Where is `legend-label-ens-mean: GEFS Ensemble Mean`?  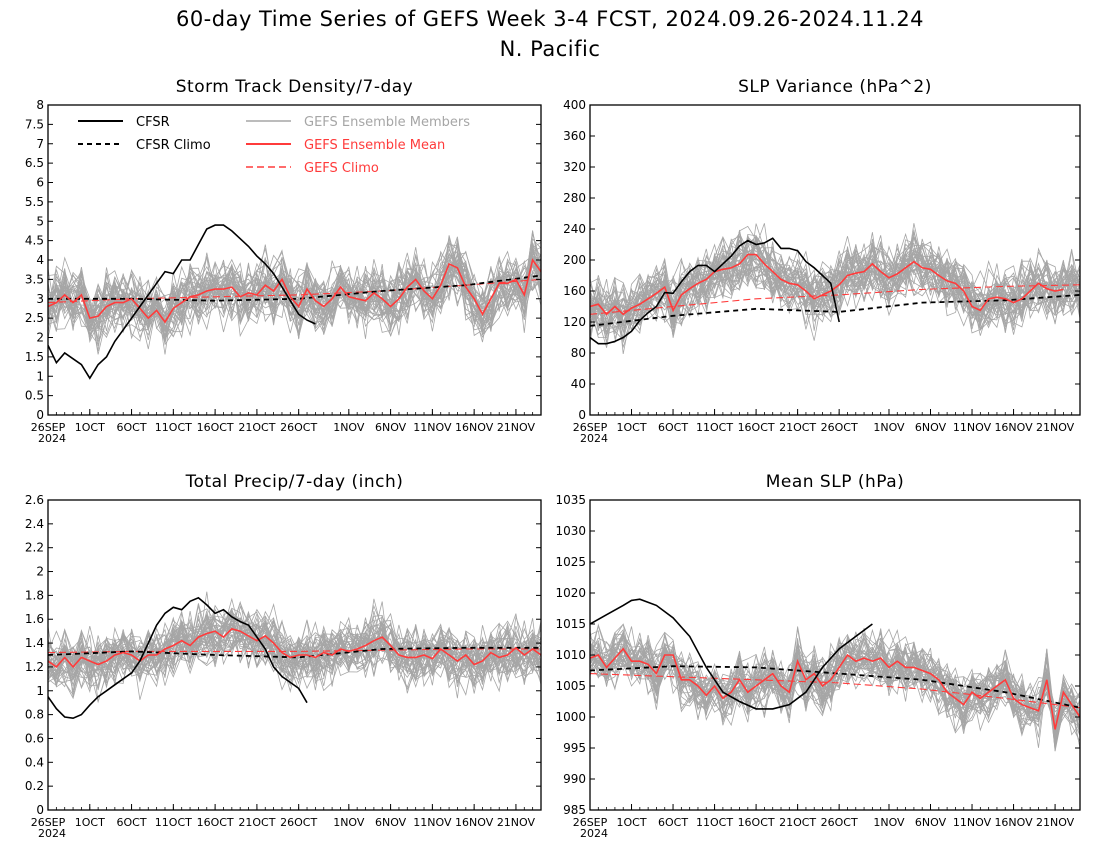 legend-label-ens-mean: GEFS Ensemble Mean is located at coordinates (374, 145).